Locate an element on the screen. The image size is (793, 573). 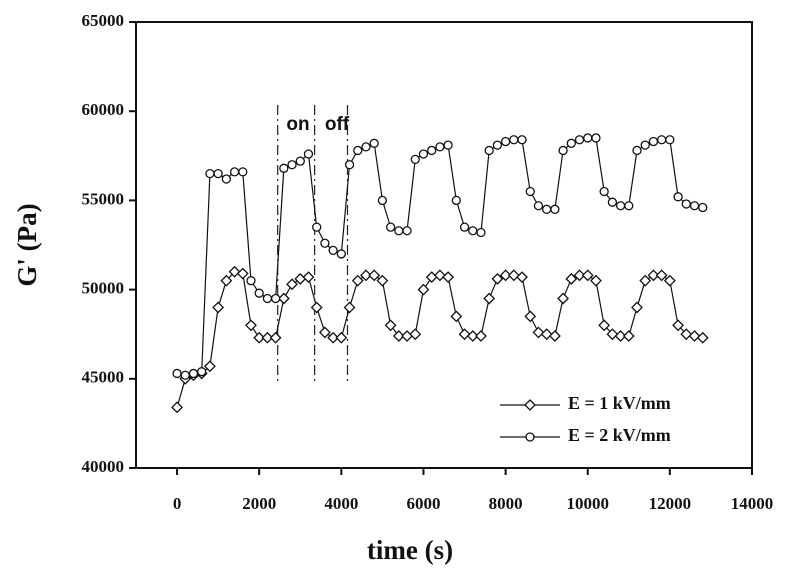
y-axis-title: G' (Pa) is located at coordinates (27, 244).